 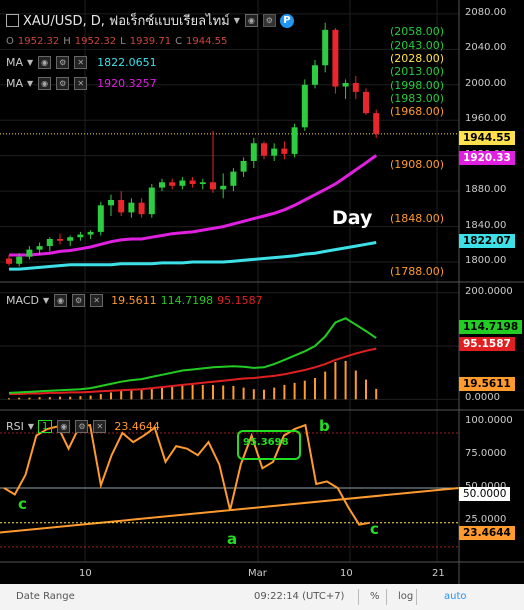 I want to click on rsi-mid-tag: 50.0000, so click(x=485, y=494).